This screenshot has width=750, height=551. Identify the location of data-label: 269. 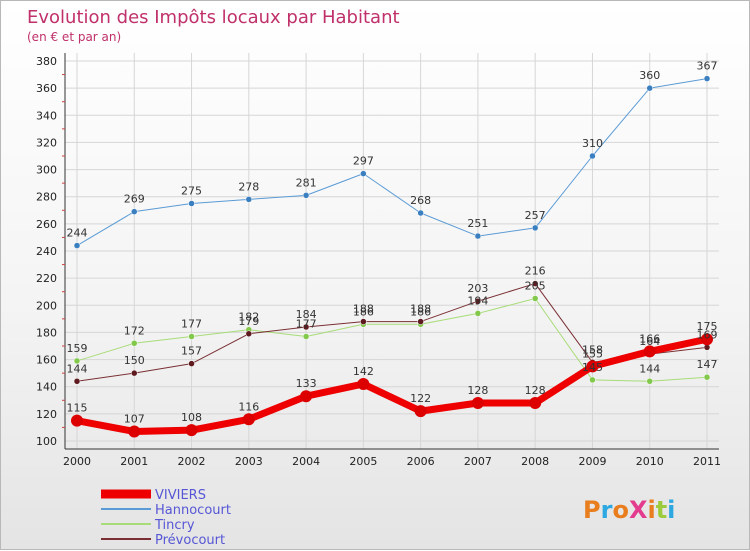
(134, 199).